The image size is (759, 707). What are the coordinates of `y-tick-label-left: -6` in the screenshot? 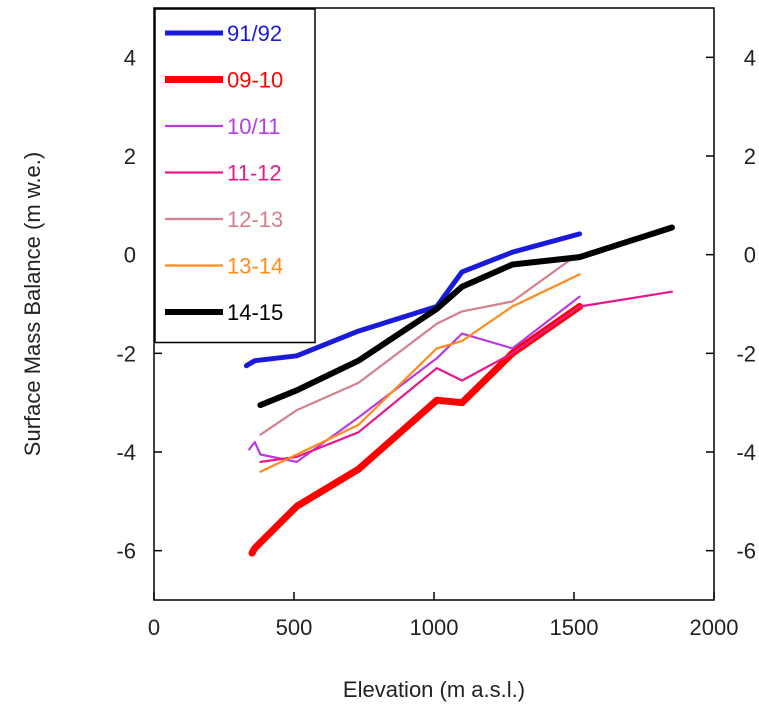 It's located at (126, 551).